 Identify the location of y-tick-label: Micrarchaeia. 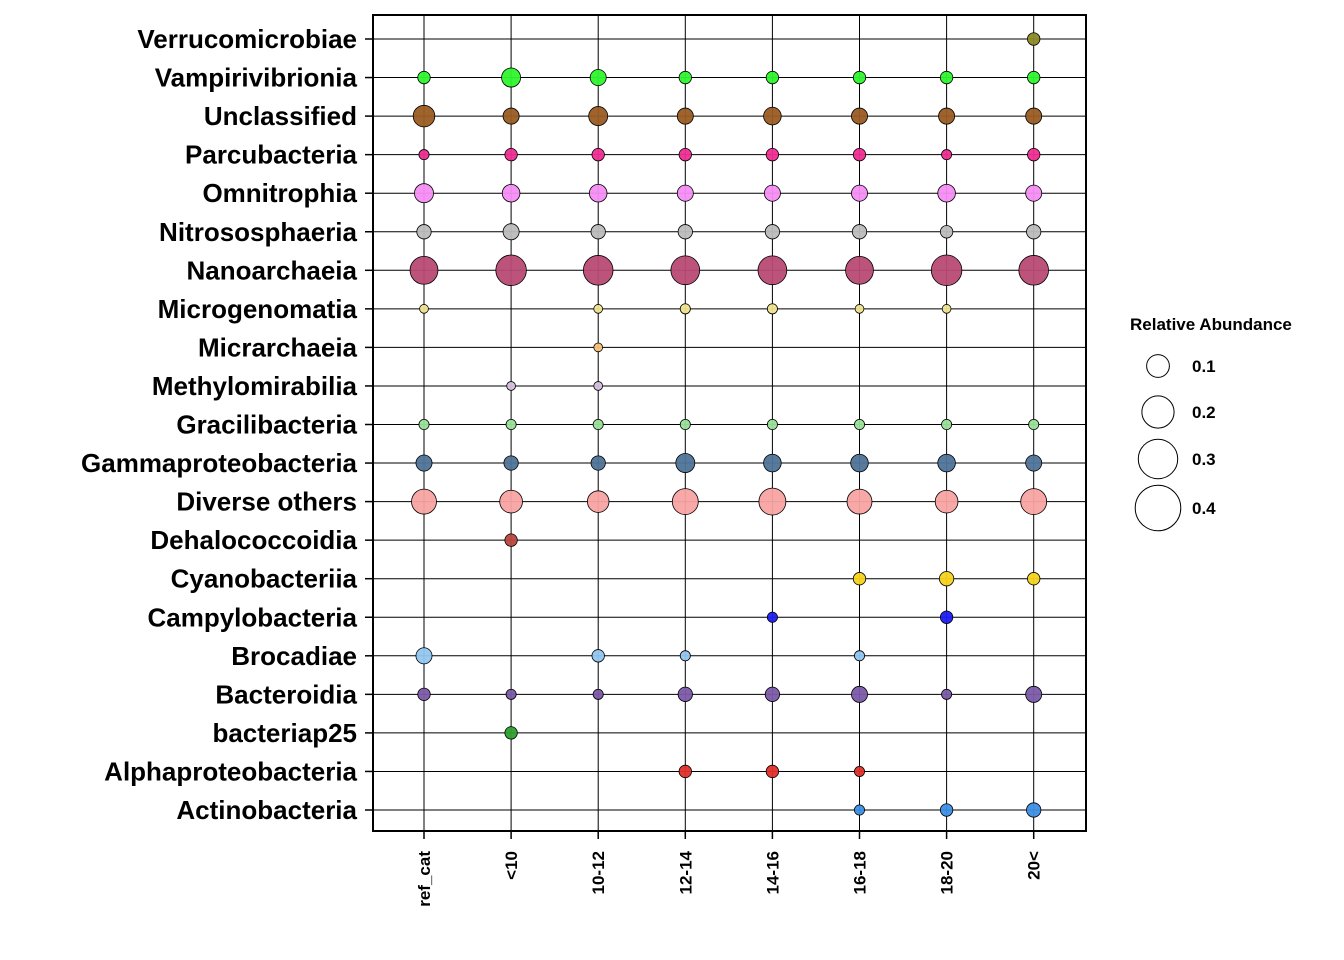
(278, 347).